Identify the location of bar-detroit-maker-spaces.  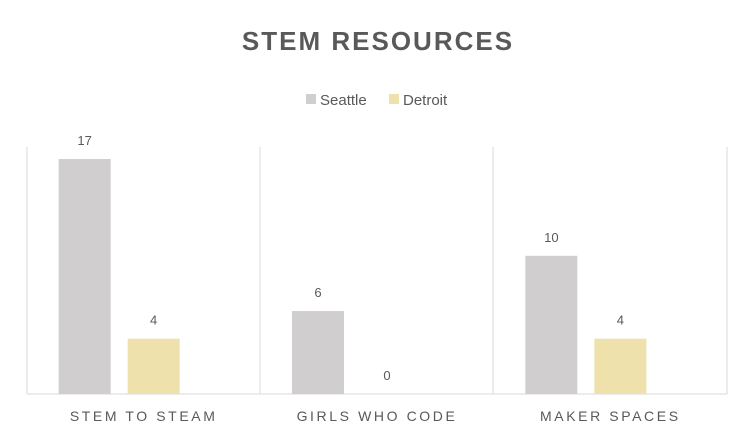
(620, 366).